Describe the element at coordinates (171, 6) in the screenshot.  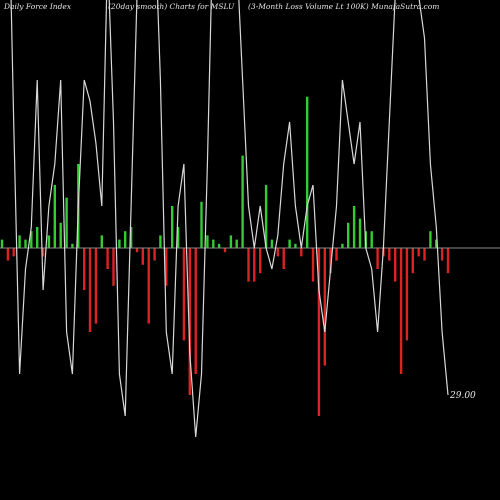
I see `chart-subtitle: (20day smooth) Charts for MSLU` at that location.